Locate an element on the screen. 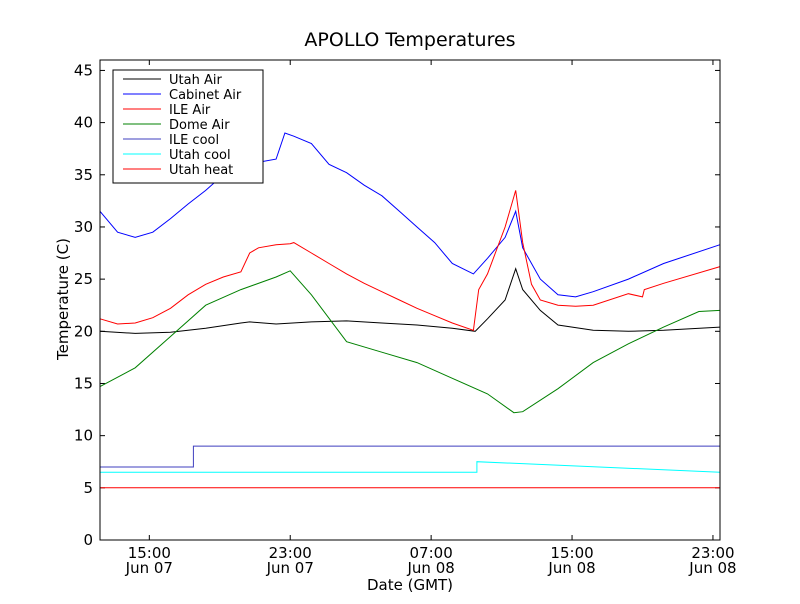 The image size is (800, 604). legend-label: Utah Air is located at coordinates (195, 80).